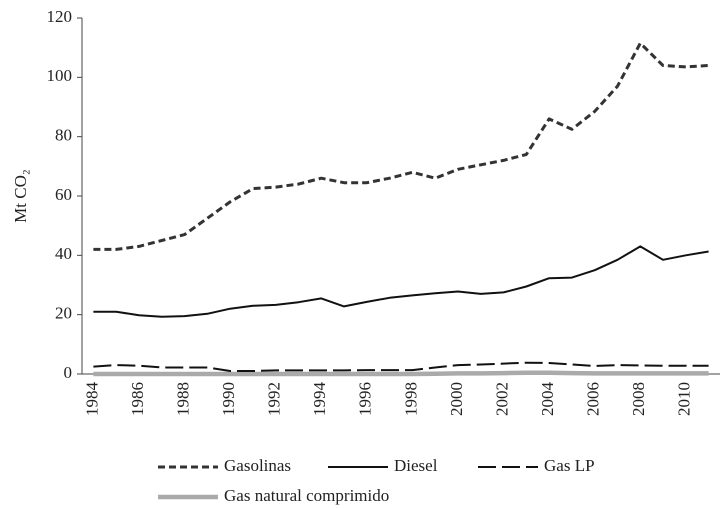 The height and width of the screenshot is (508, 720). Describe the element at coordinates (182, 399) in the screenshot. I see `x-tick-label: 1988` at that location.